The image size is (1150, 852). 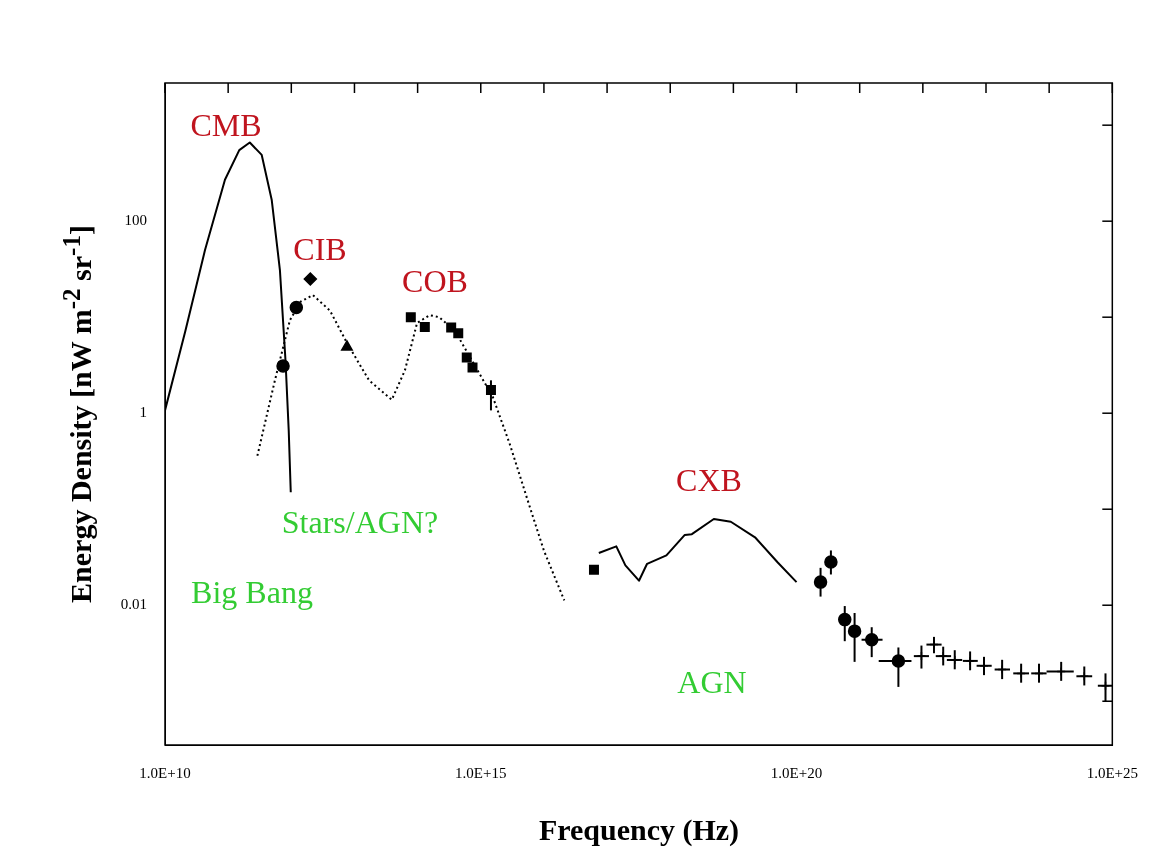 I want to click on x-tick-label: 1.0E+20, so click(x=796, y=772).